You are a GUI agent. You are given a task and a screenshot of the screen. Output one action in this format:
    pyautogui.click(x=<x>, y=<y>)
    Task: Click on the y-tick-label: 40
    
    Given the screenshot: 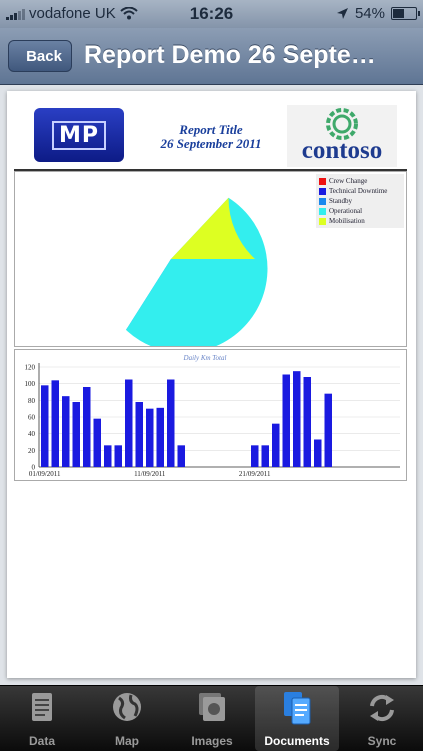 What is the action you would take?
    pyautogui.click(x=32, y=434)
    